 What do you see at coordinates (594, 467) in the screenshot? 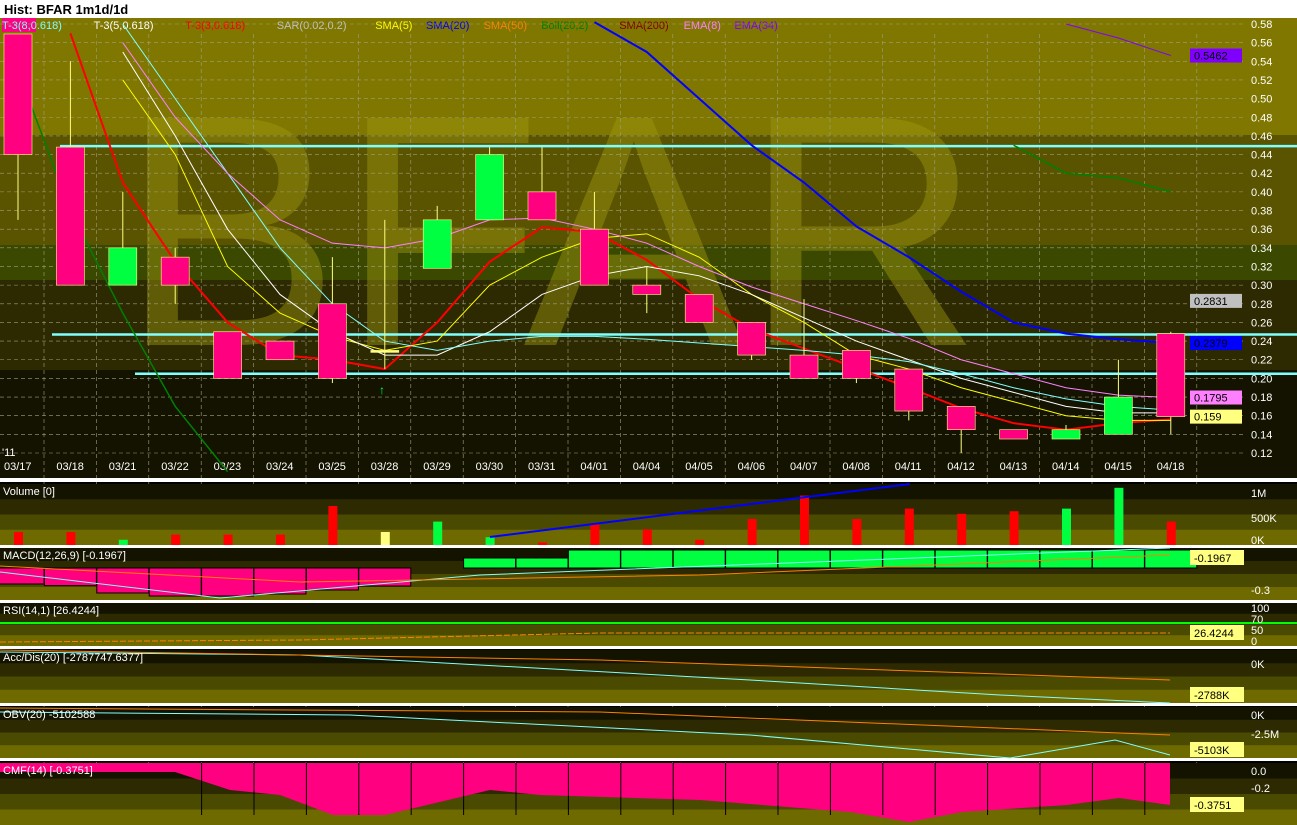
I see `x-tick-label: 04/01` at bounding box center [594, 467].